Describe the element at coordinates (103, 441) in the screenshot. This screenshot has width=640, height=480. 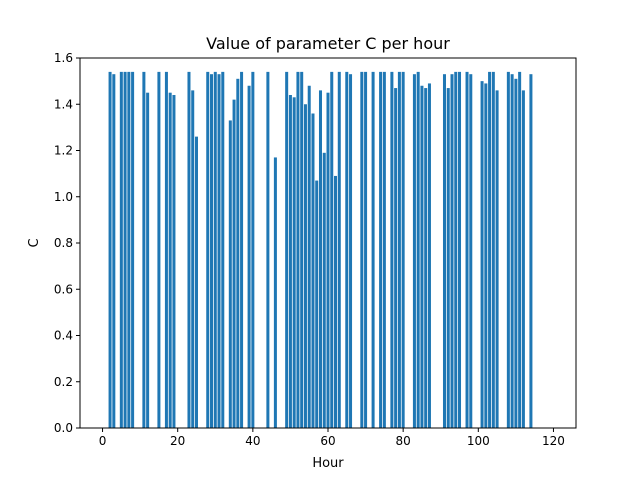
I see `x-tick-label: 0` at that location.